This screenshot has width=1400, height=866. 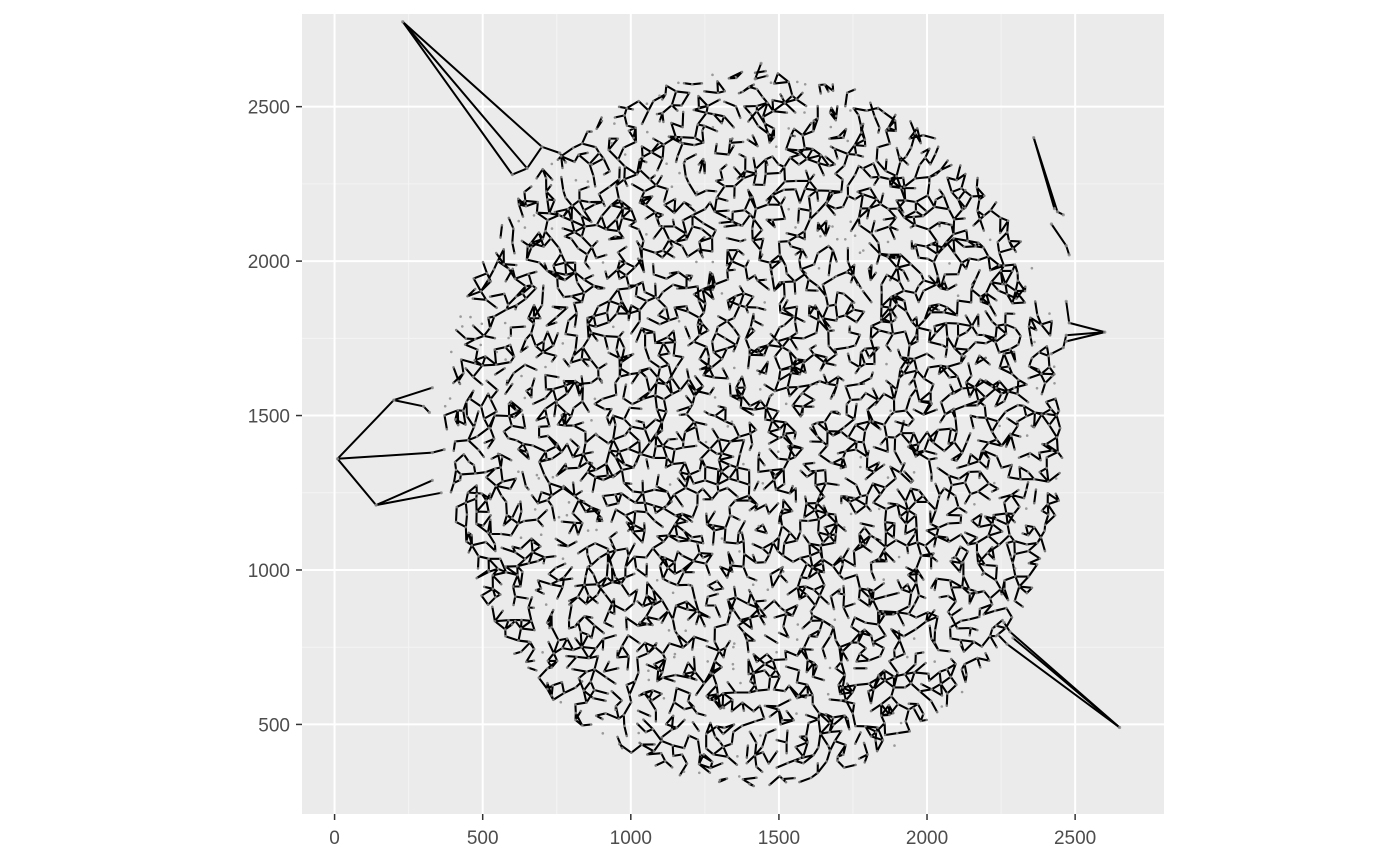 I want to click on y-tick-label: 500, so click(x=274, y=725).